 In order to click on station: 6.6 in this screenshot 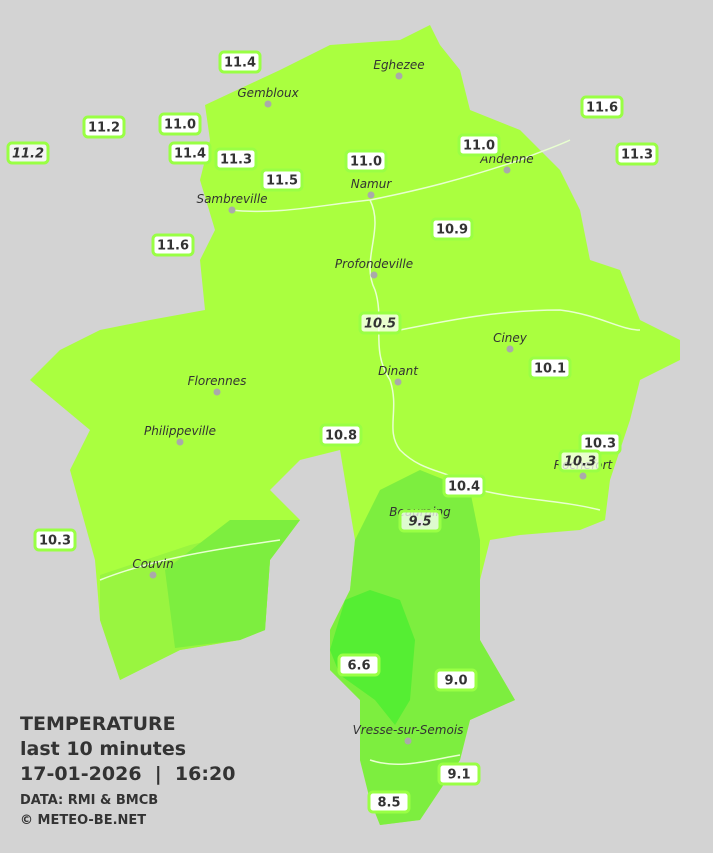, I will do `click(359, 665)`.